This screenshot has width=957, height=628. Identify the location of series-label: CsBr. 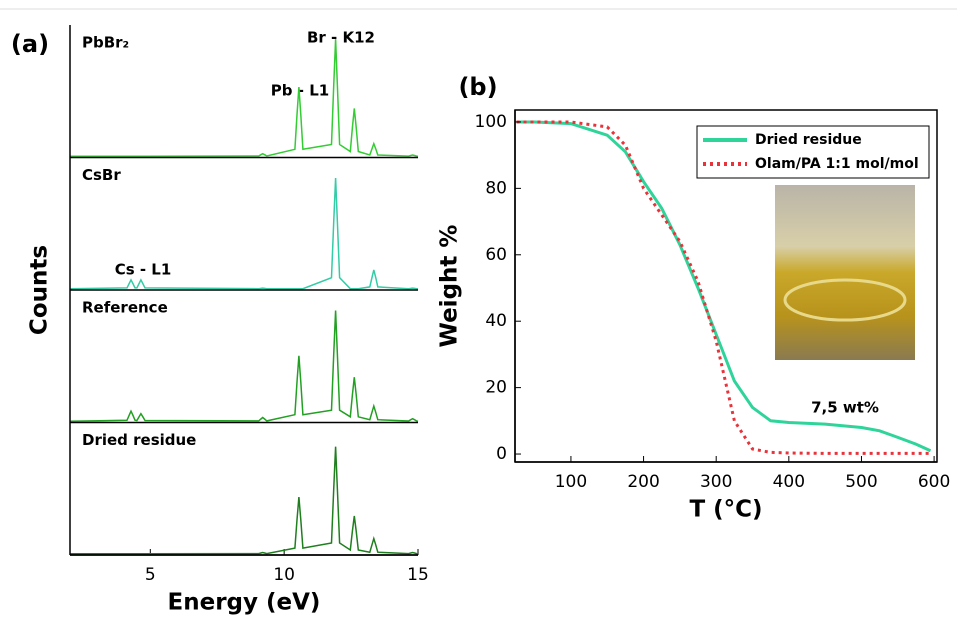
(101, 175).